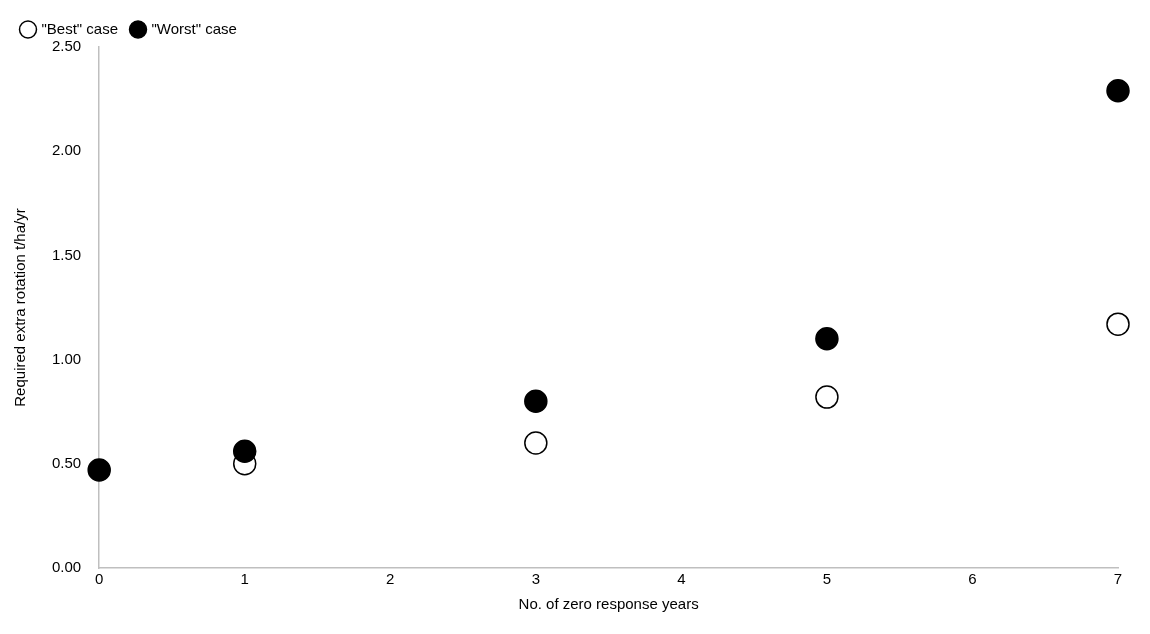 The image size is (1150, 634). Describe the element at coordinates (390, 579) in the screenshot. I see `x-tick-label: 2` at that location.